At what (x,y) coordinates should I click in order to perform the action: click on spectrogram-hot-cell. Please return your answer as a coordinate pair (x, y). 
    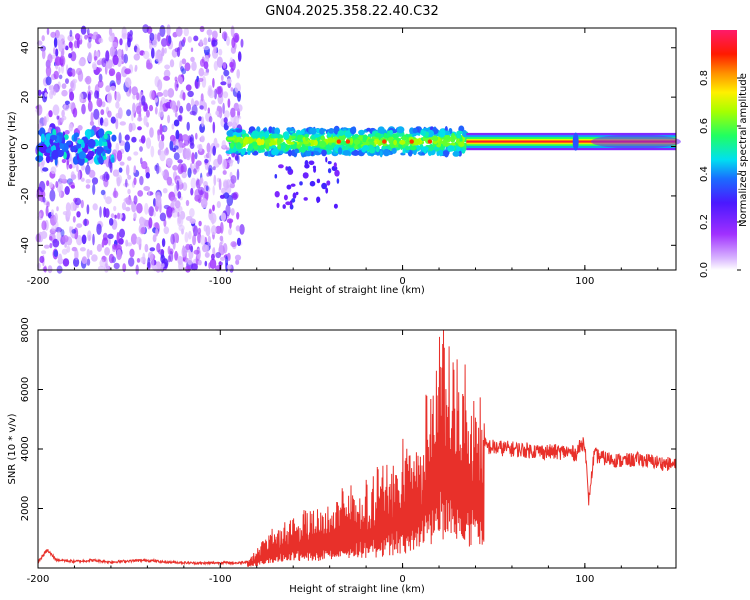
    Looking at the image, I should click on (430, 141).